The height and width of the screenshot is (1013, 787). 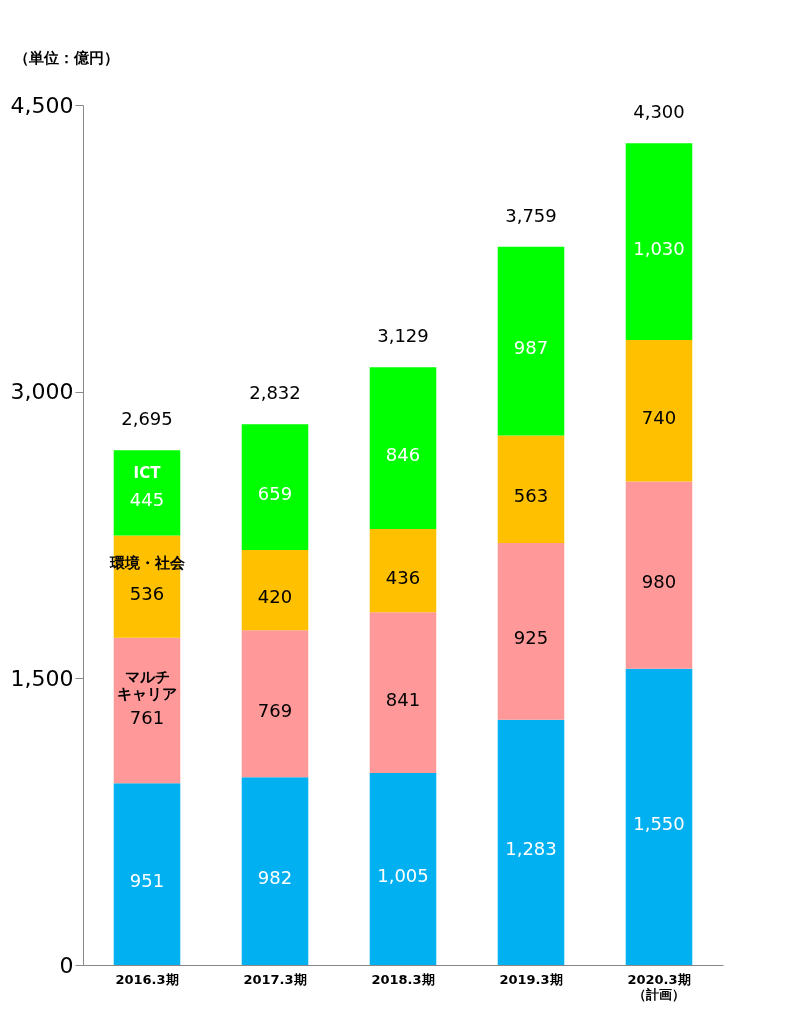 What do you see at coordinates (147, 473) in the screenshot?
I see `series-label: ICT` at bounding box center [147, 473].